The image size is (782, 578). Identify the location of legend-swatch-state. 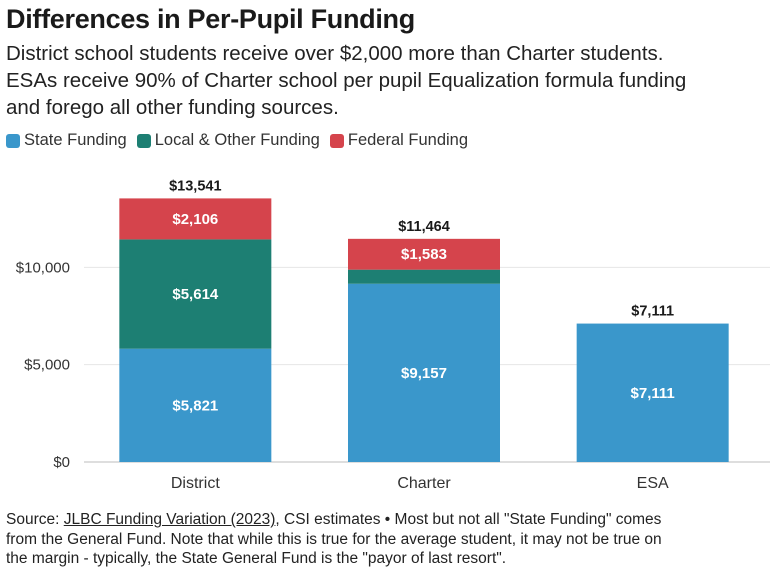
(13, 140).